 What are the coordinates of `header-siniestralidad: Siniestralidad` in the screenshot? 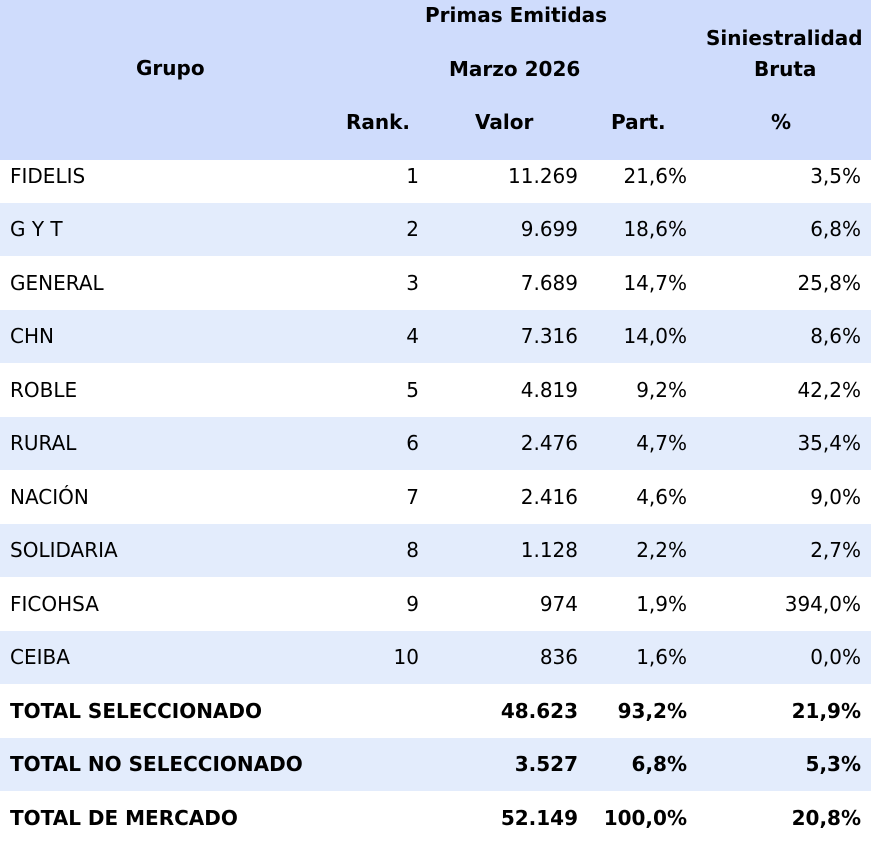 It's located at (784, 38).